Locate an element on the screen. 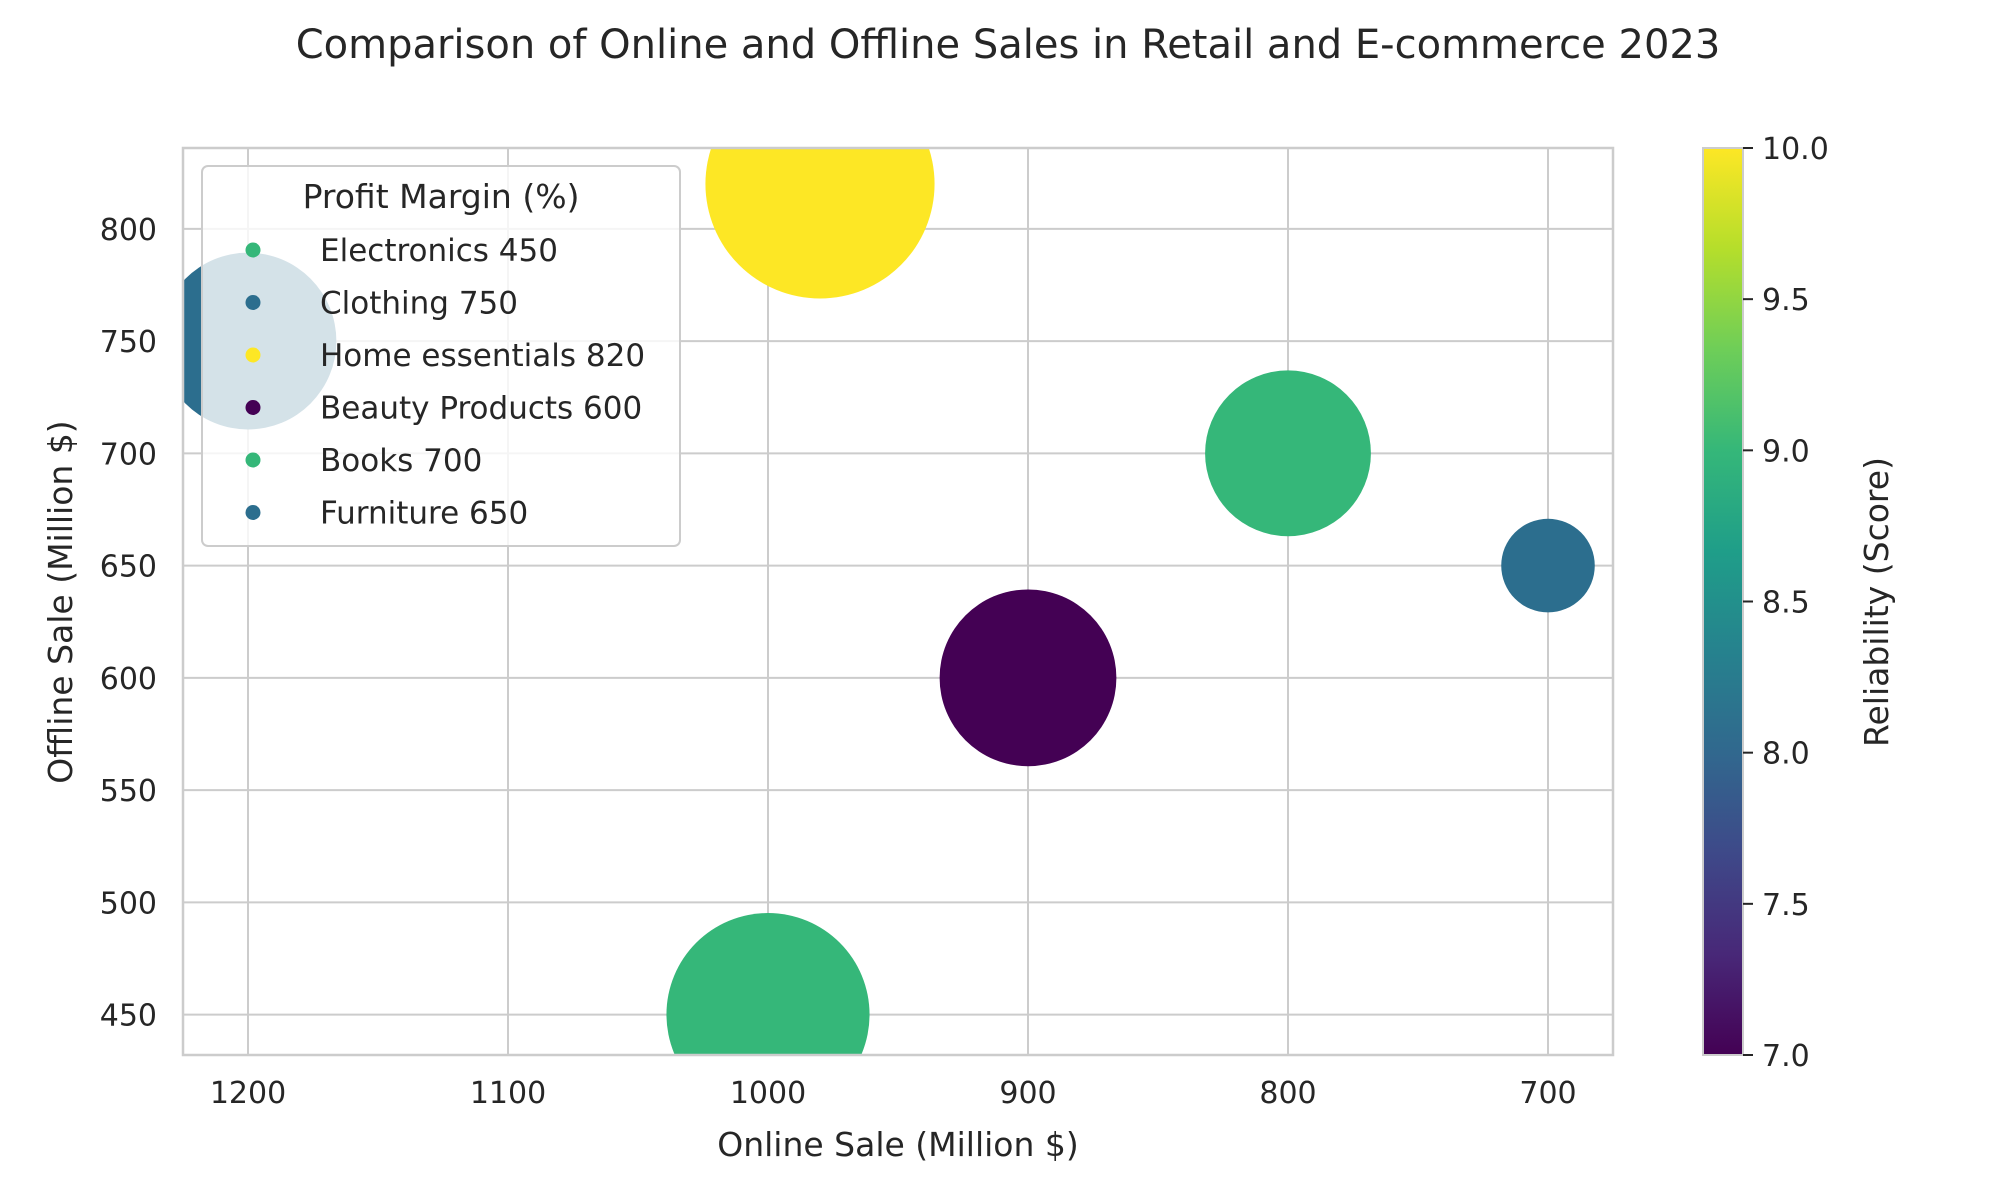 The image size is (2000, 1200). colorbar-tick-label: 8.0 is located at coordinates (1786, 754).